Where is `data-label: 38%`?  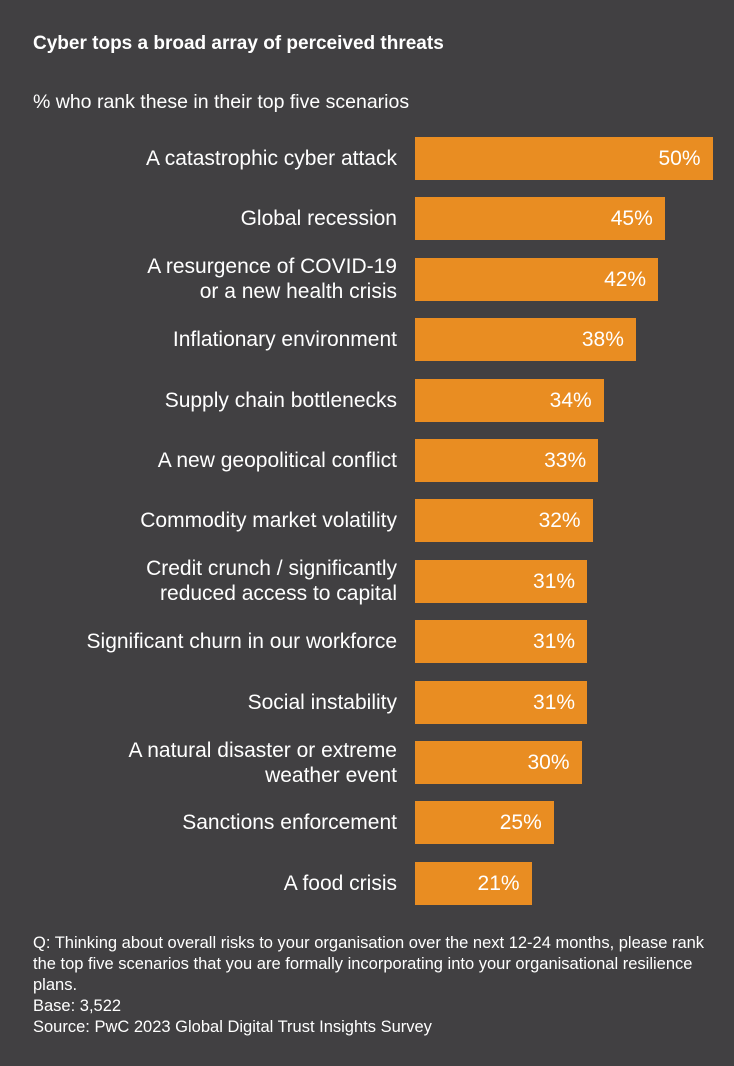
data-label: 38% is located at coordinates (602, 340).